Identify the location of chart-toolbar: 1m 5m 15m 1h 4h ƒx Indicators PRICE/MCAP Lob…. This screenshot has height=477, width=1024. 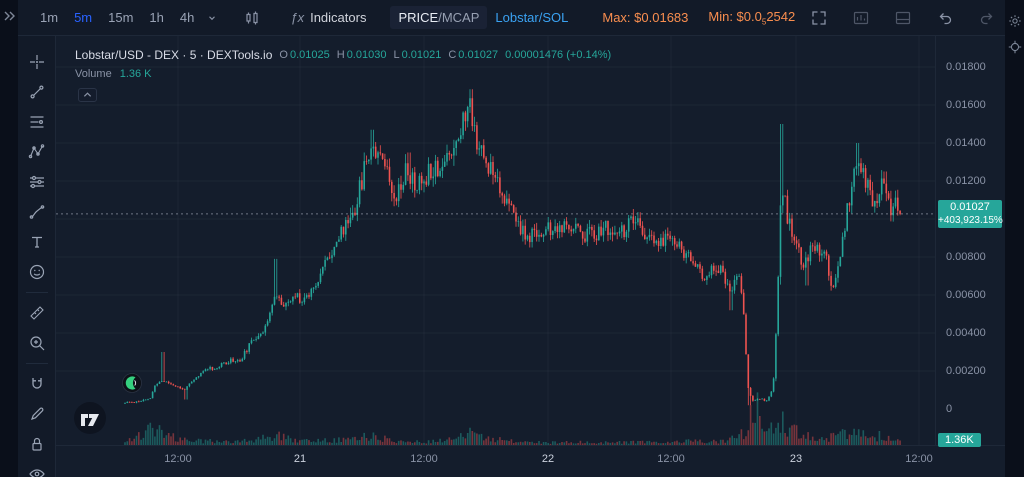
(511, 18).